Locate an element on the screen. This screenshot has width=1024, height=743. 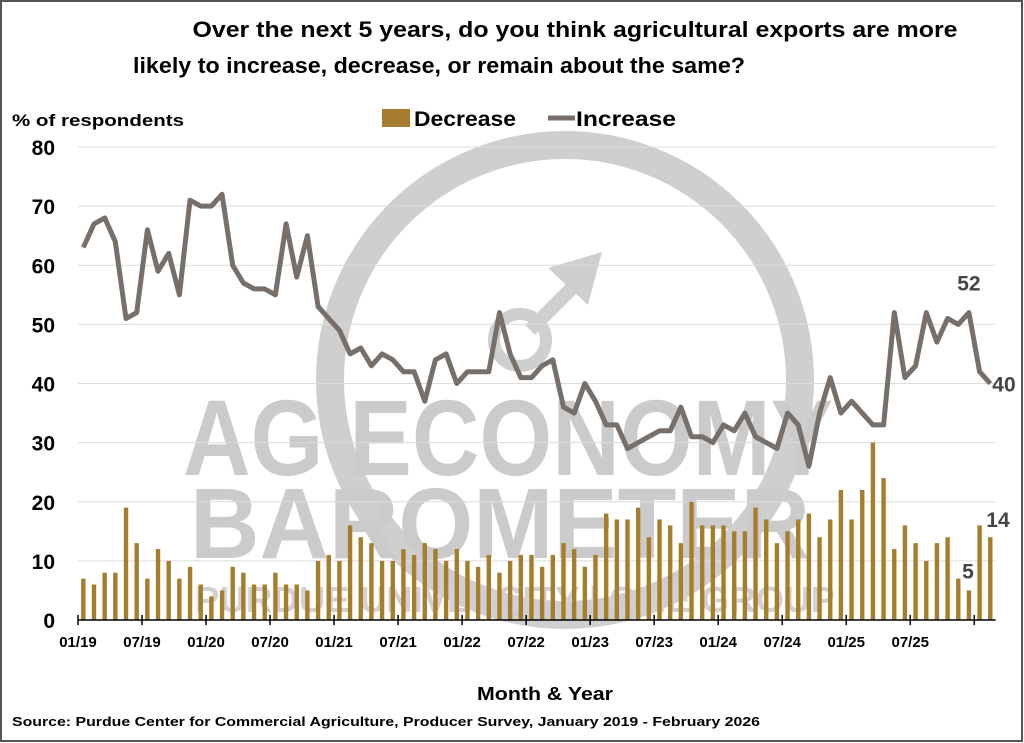
x-tick-label: 07/20 is located at coordinates (270, 642).